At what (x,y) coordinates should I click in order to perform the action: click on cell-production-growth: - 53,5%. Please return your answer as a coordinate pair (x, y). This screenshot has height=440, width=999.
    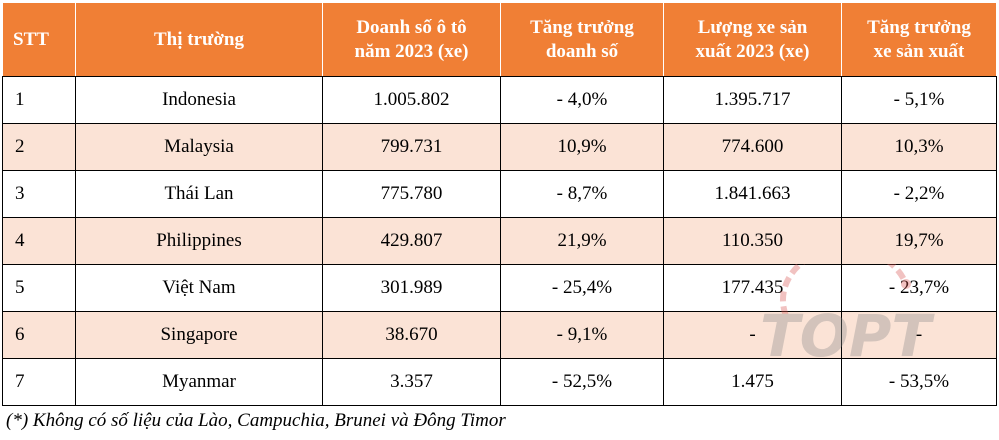
    Looking at the image, I should click on (919, 382).